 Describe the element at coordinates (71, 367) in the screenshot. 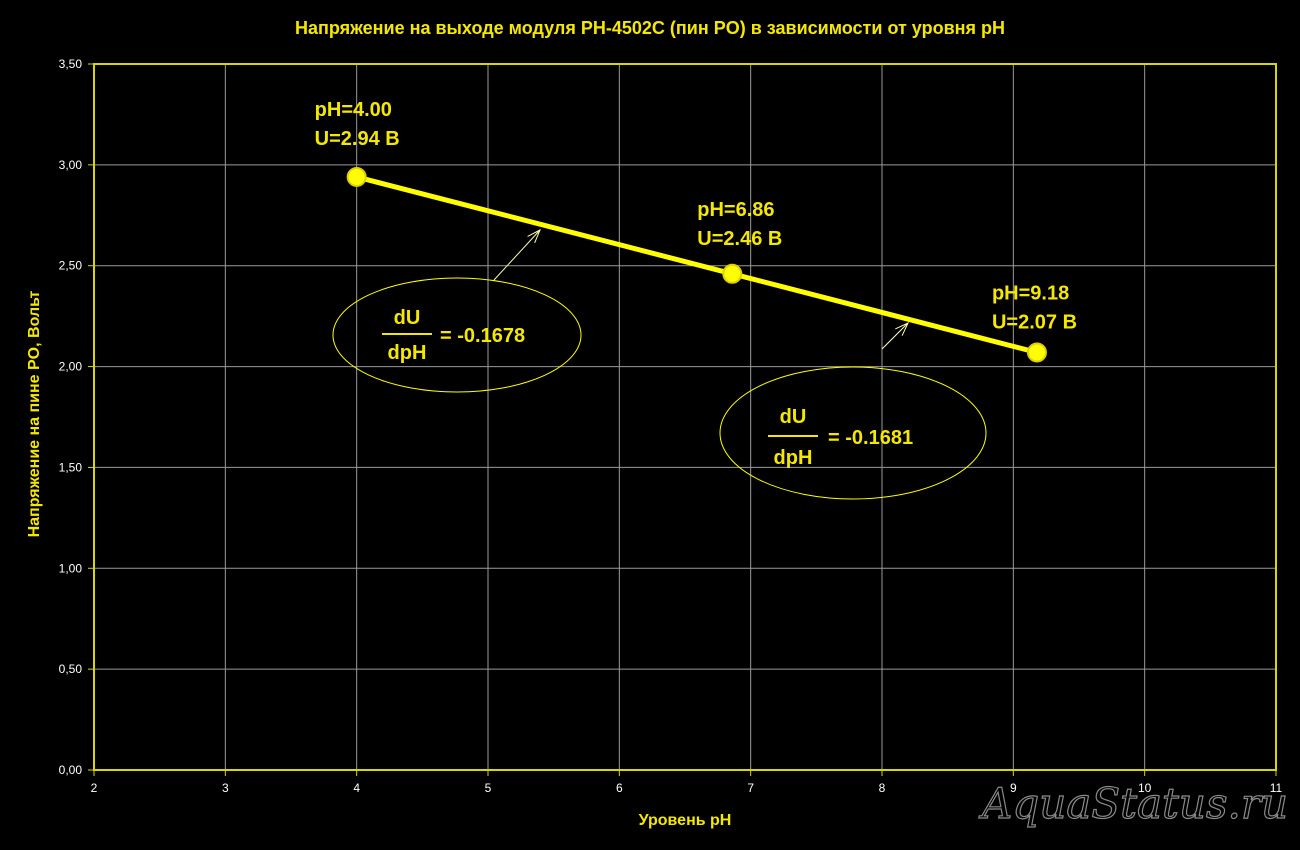

I see `y-tick-label: 2,00` at that location.